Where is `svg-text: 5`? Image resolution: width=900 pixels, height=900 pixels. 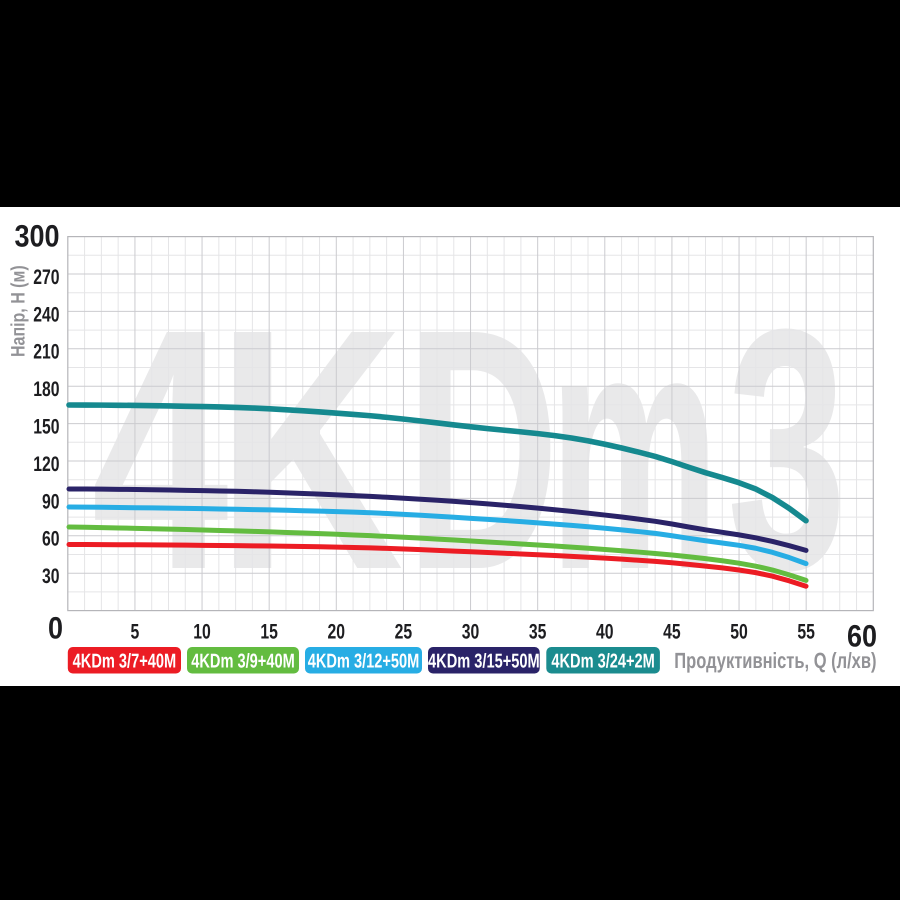
svg-text: 5 is located at coordinates (135, 631).